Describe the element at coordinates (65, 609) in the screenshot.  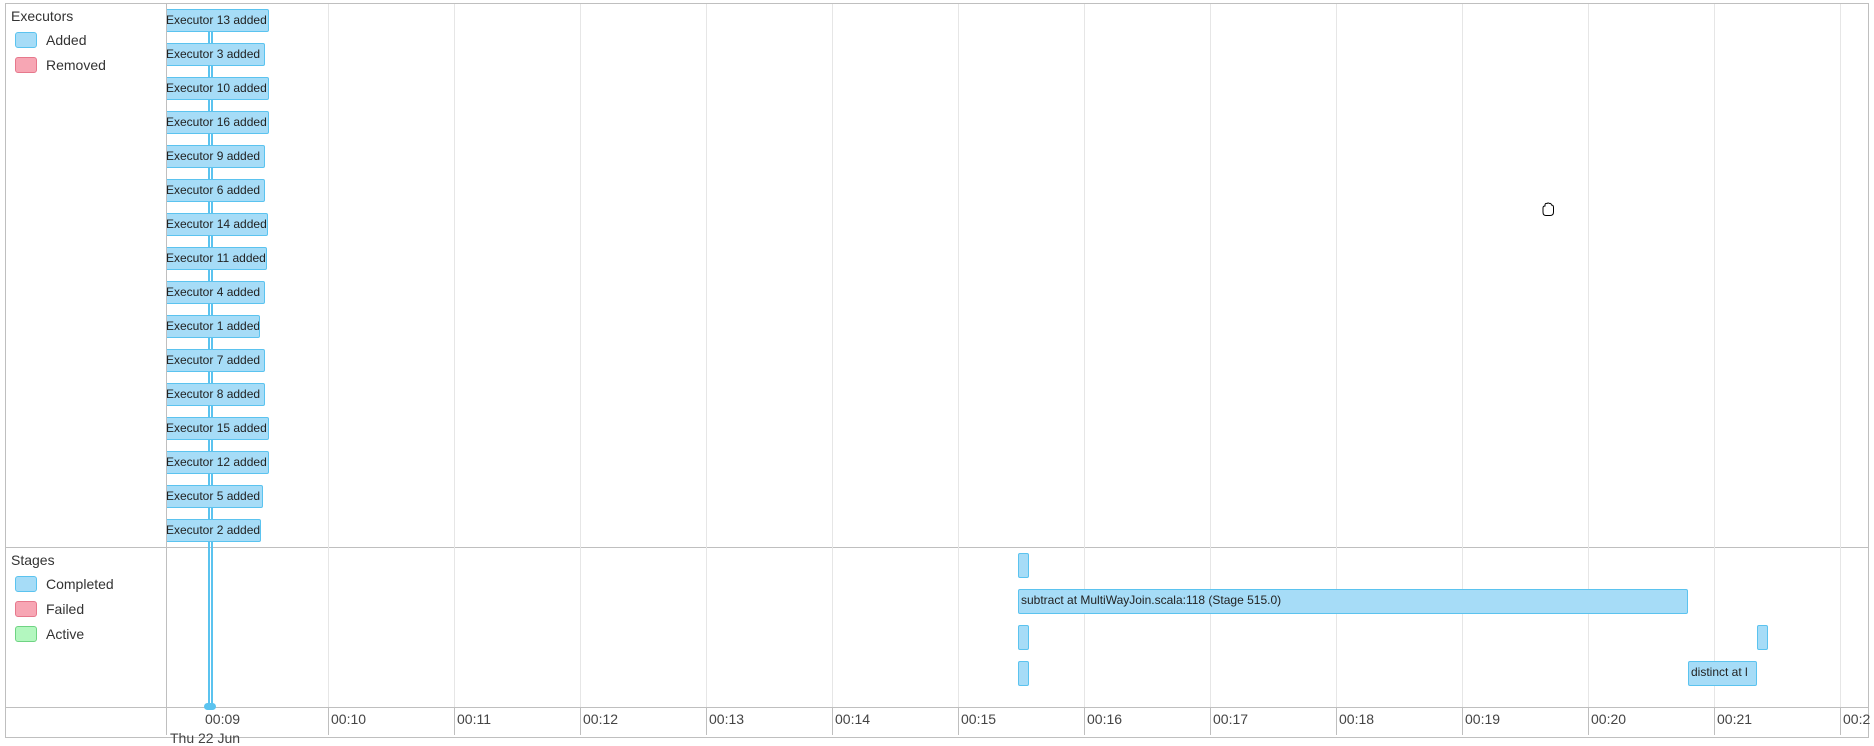
I see `legend-failed-label: Failed` at that location.